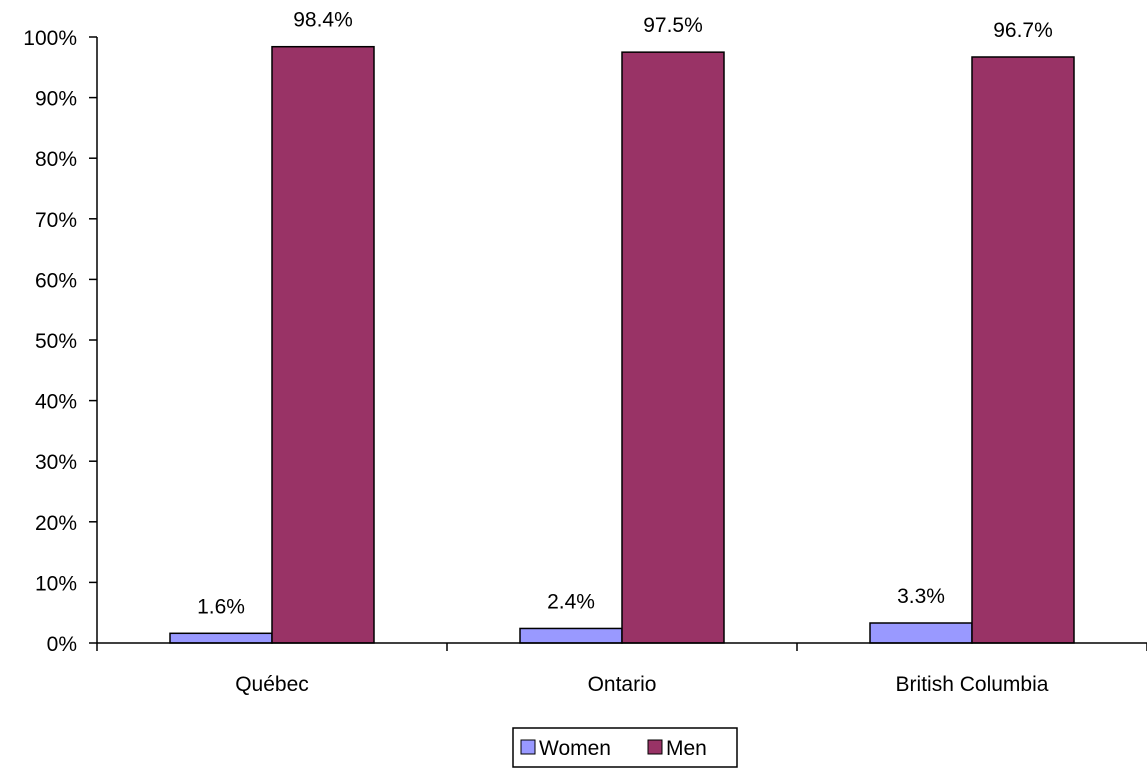  Describe the element at coordinates (62, 644) in the screenshot. I see `y-tick-label: 0%` at that location.